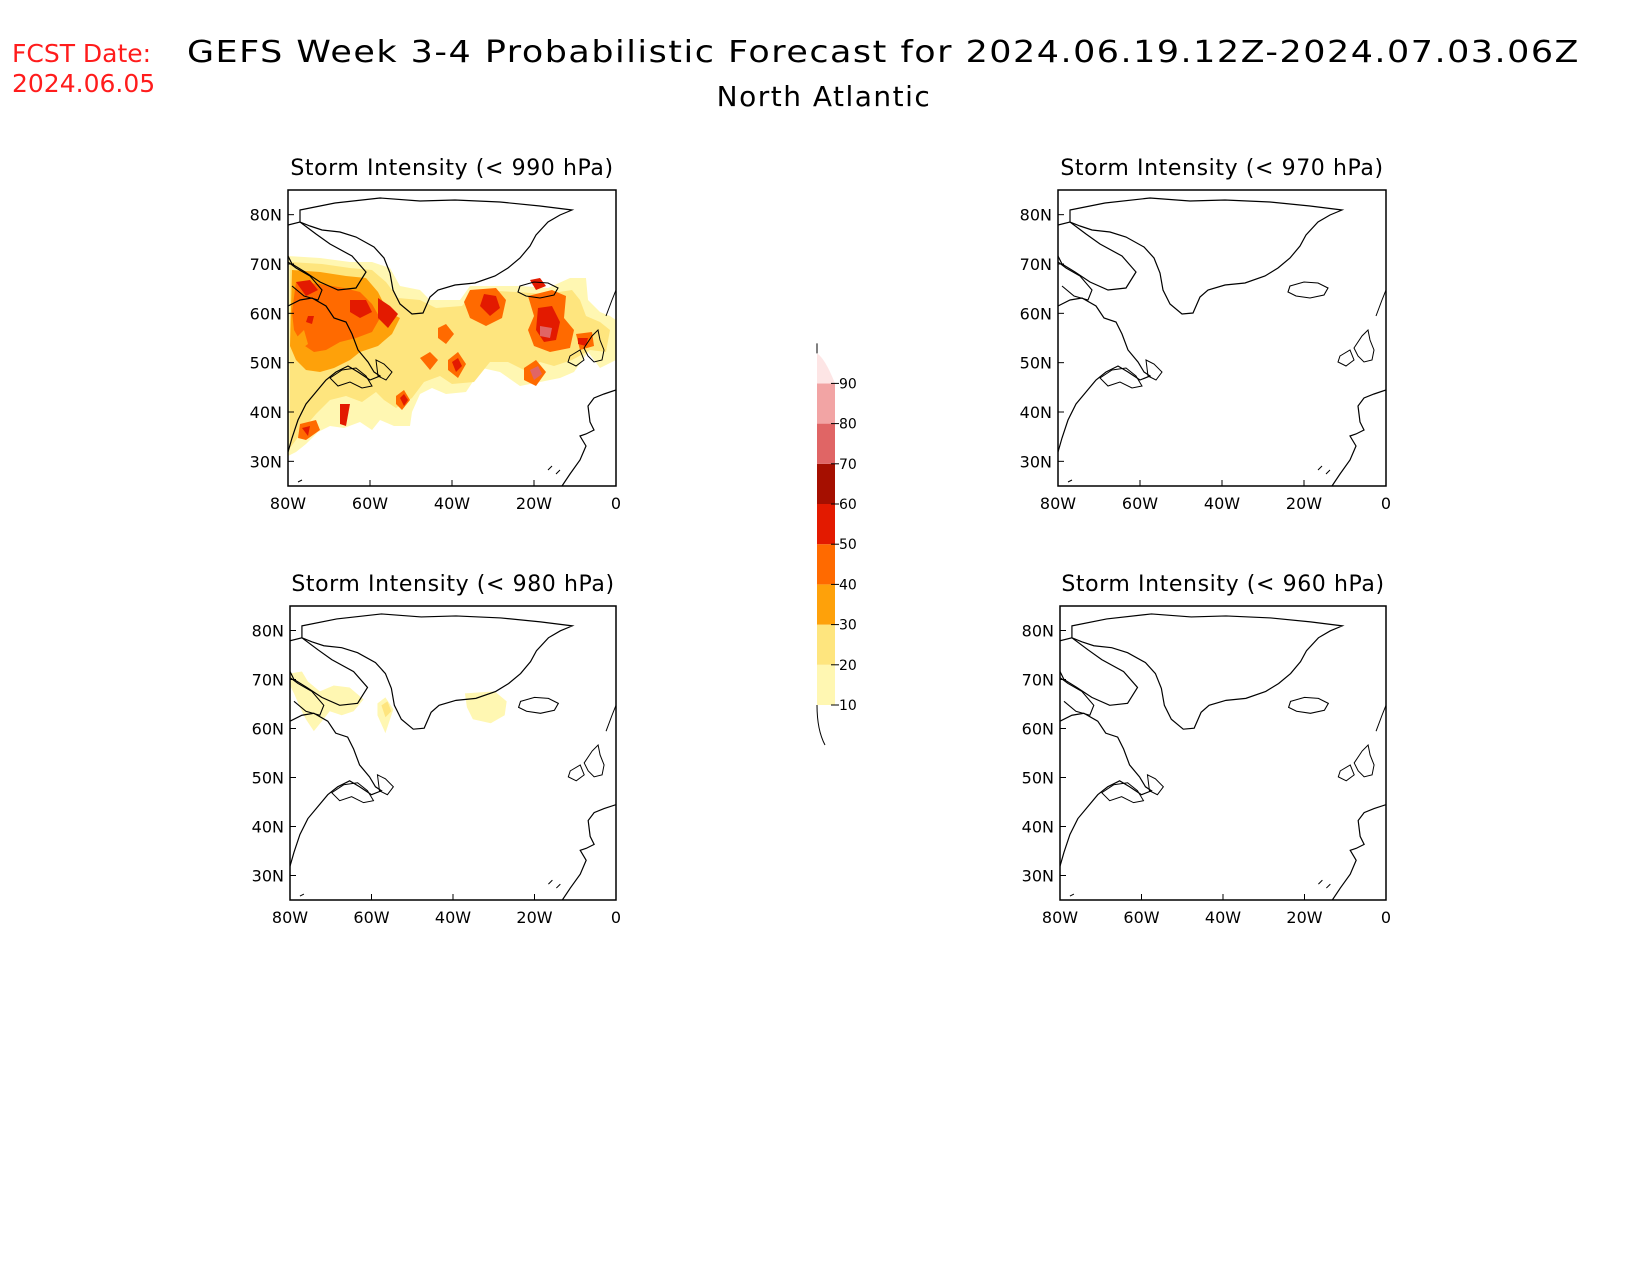 The height and width of the screenshot is (1275, 1650). What do you see at coordinates (824, 96) in the screenshot?
I see `figure-subtitle: North Atlantic` at bounding box center [824, 96].